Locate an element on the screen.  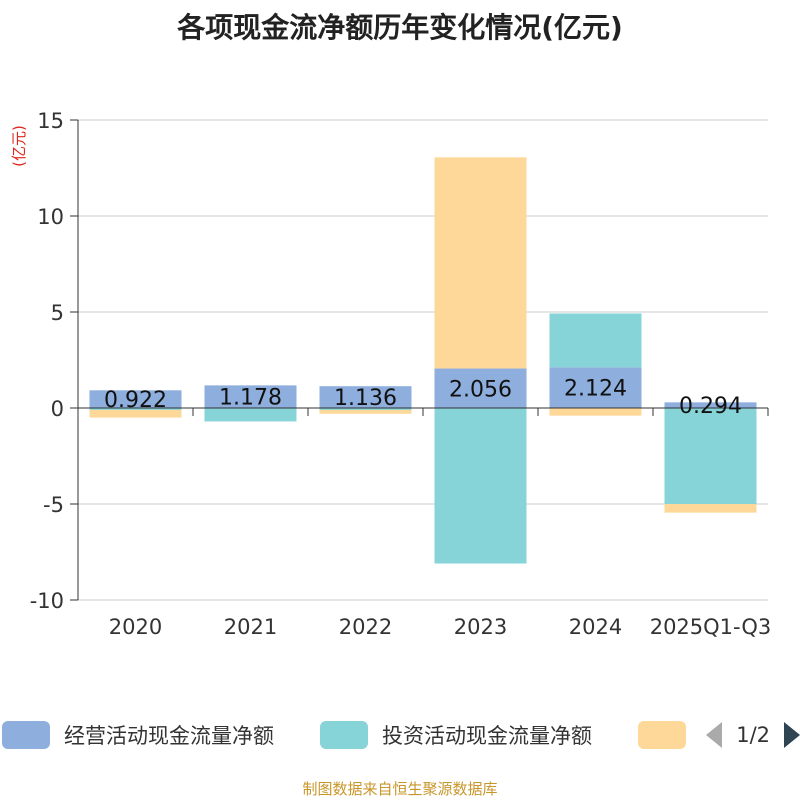
y-tick-label: 15 is located at coordinates (50, 121).